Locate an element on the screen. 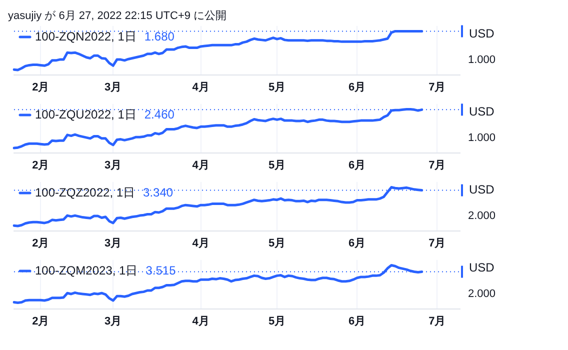  annotation: 1.680 is located at coordinates (159, 36).